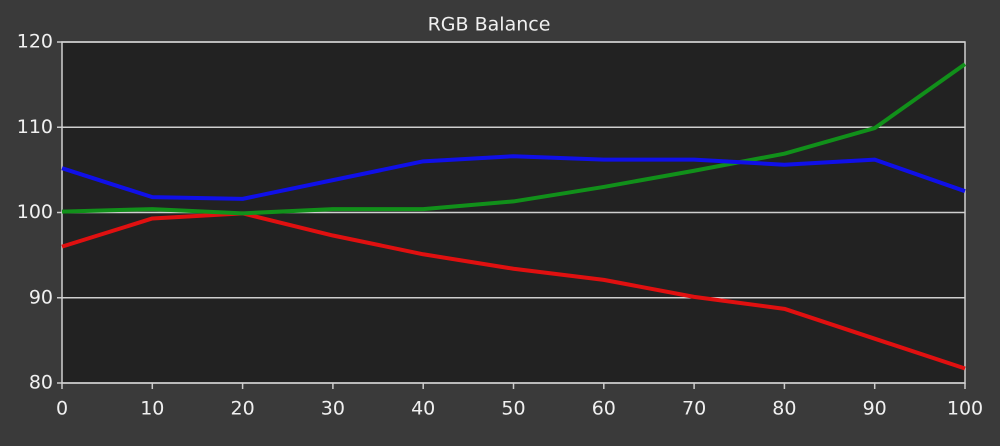 The height and width of the screenshot is (446, 1000). Describe the element at coordinates (965, 409) in the screenshot. I see `x-tick-label: 100` at that location.